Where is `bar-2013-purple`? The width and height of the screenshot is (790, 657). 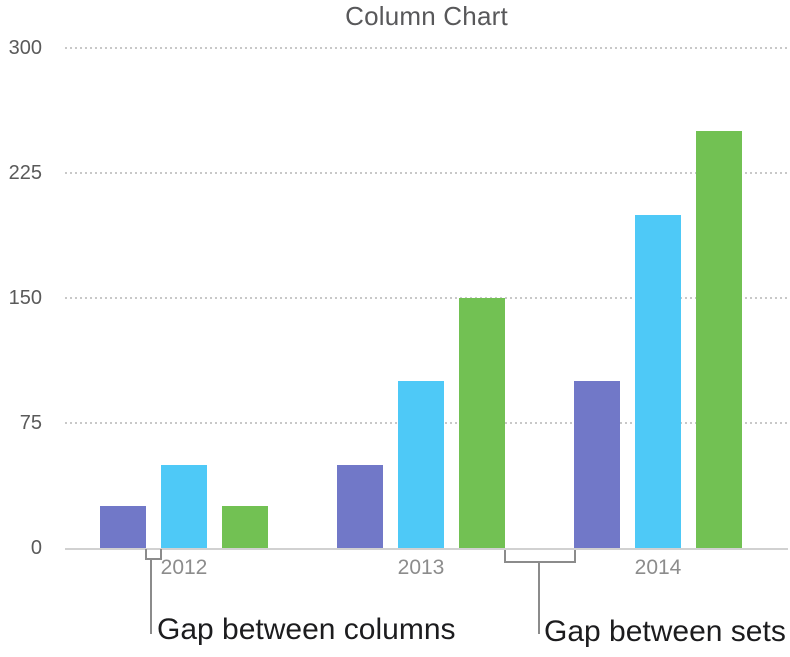 bar-2013-purple is located at coordinates (360, 506).